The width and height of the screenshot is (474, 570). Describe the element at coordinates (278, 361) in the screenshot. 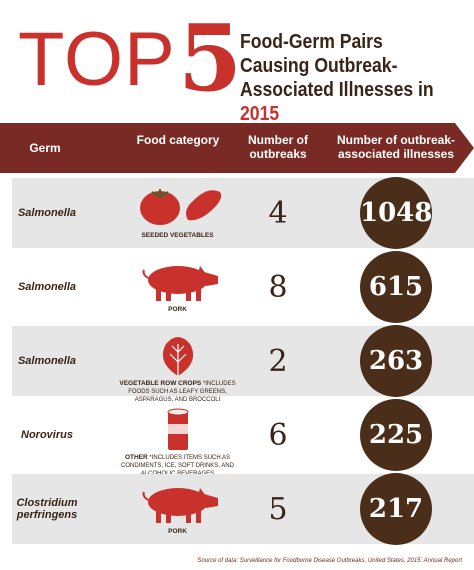

I see `outbreaks: 2` at that location.